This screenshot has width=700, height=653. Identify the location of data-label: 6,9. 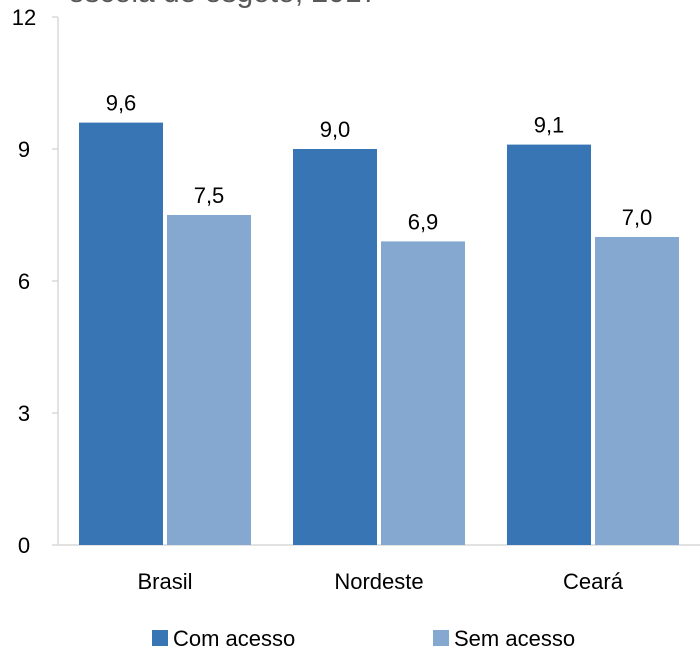
(423, 221).